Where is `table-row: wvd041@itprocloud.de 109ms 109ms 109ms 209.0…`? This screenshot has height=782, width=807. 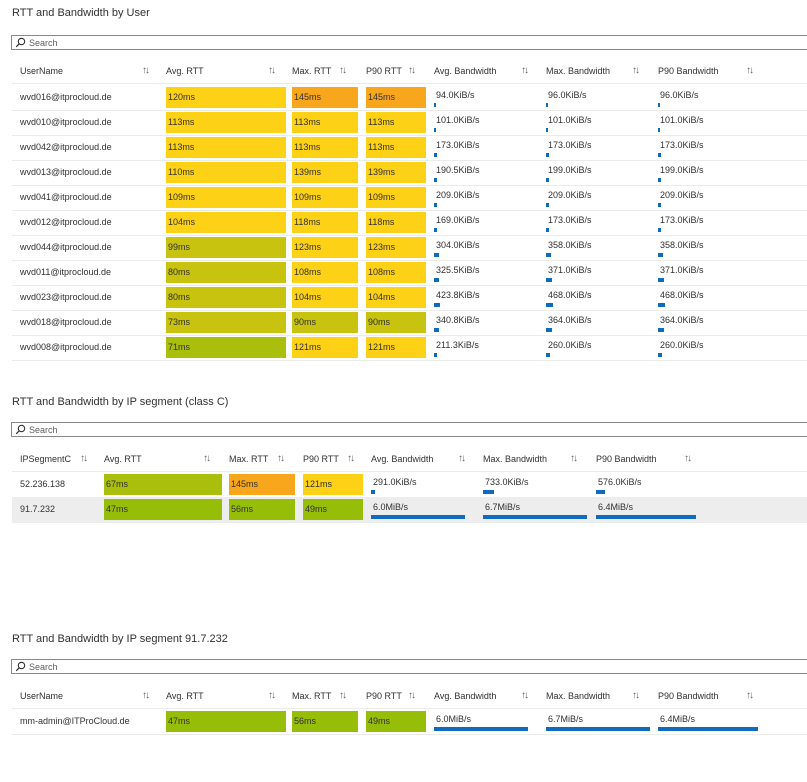 table-row: wvd041@itprocloud.de 109ms 109ms 109ms 209.0… is located at coordinates (409, 198).